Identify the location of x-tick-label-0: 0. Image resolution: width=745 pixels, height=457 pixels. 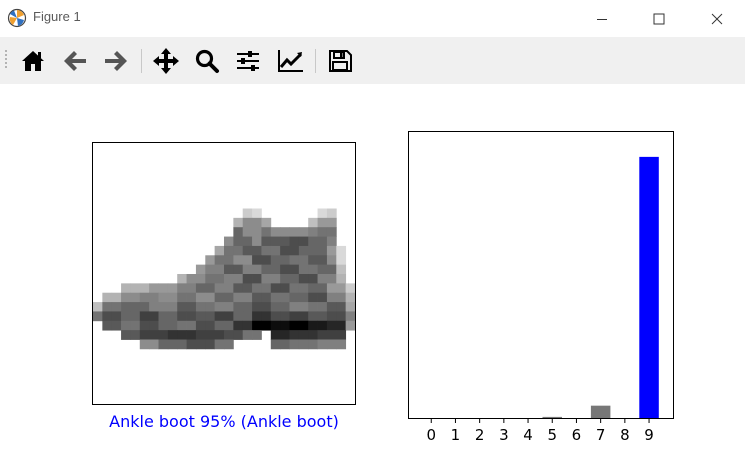
(431, 435).